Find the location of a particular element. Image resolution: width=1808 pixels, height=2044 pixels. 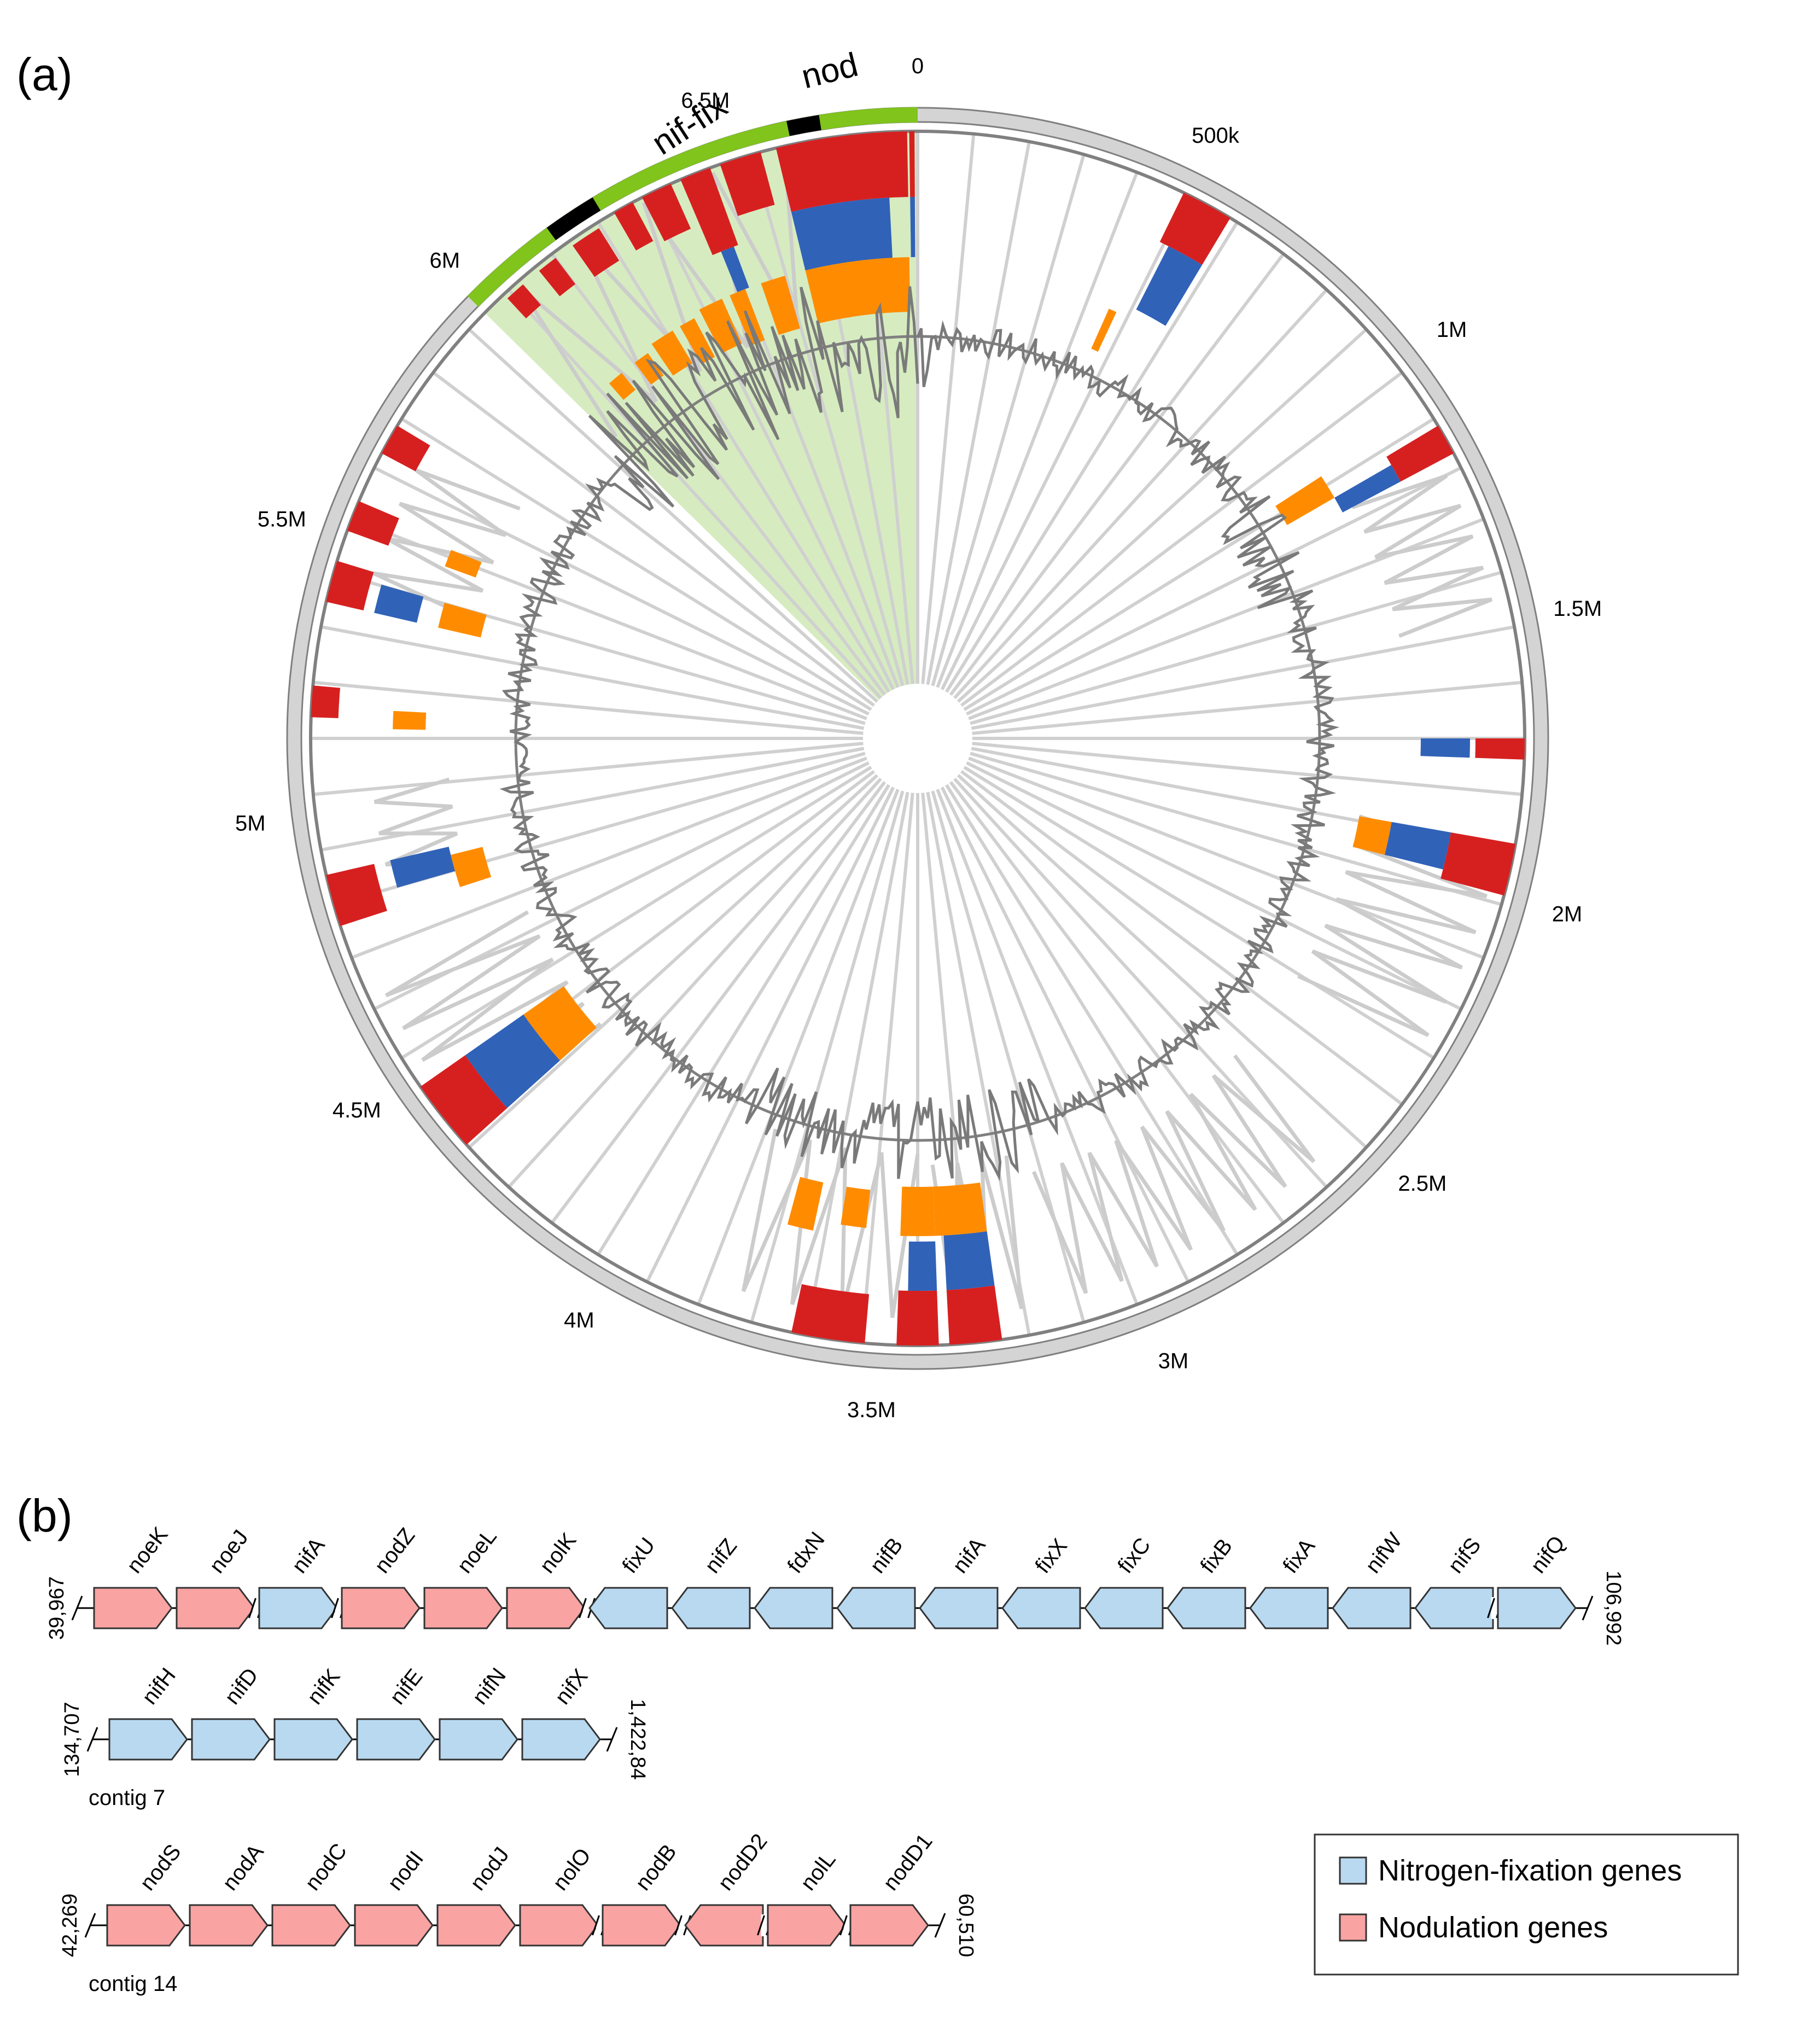

gene-label: fixX is located at coordinates (1051, 1556).